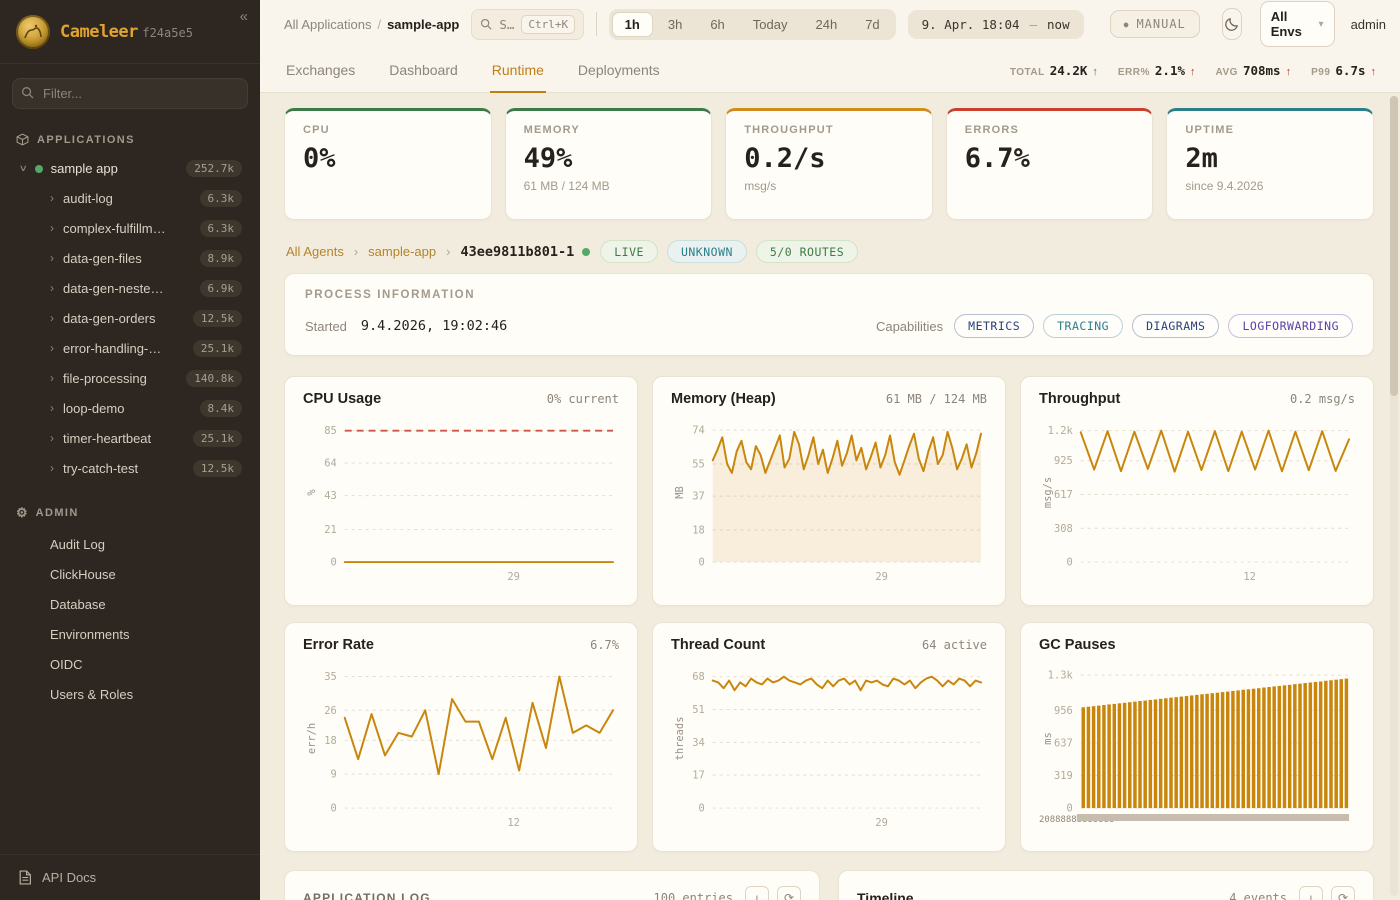 The height and width of the screenshot is (900, 1400). I want to click on user-name: admin, so click(1368, 24).